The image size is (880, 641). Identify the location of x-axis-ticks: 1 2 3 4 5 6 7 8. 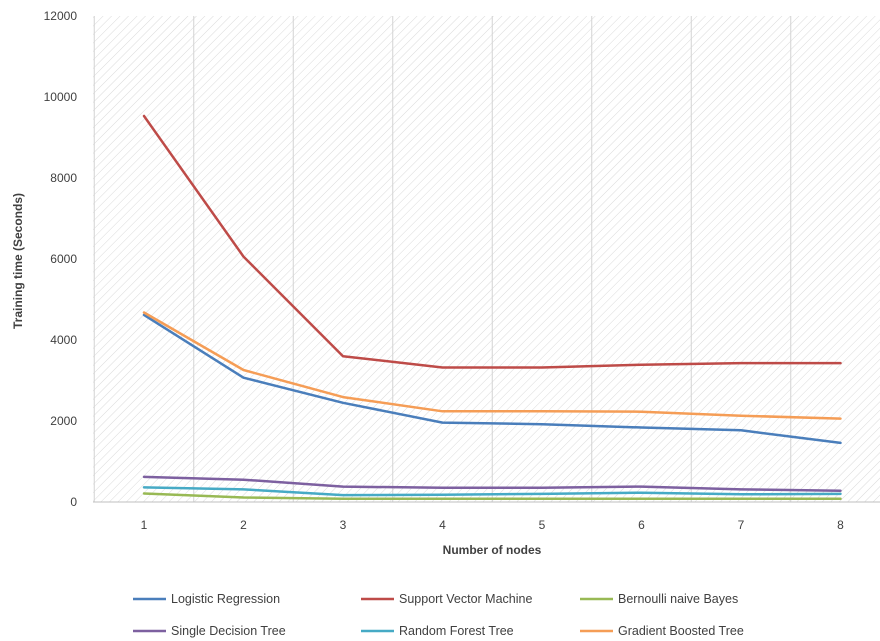
(493, 525).